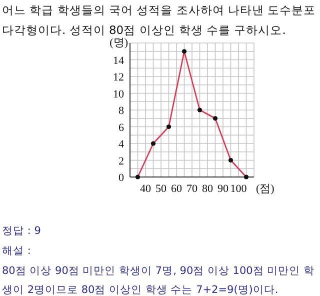 This screenshot has height=296, width=320. Describe the element at coordinates (121, 111) in the screenshot. I see `y-tick-label: 8` at that location.